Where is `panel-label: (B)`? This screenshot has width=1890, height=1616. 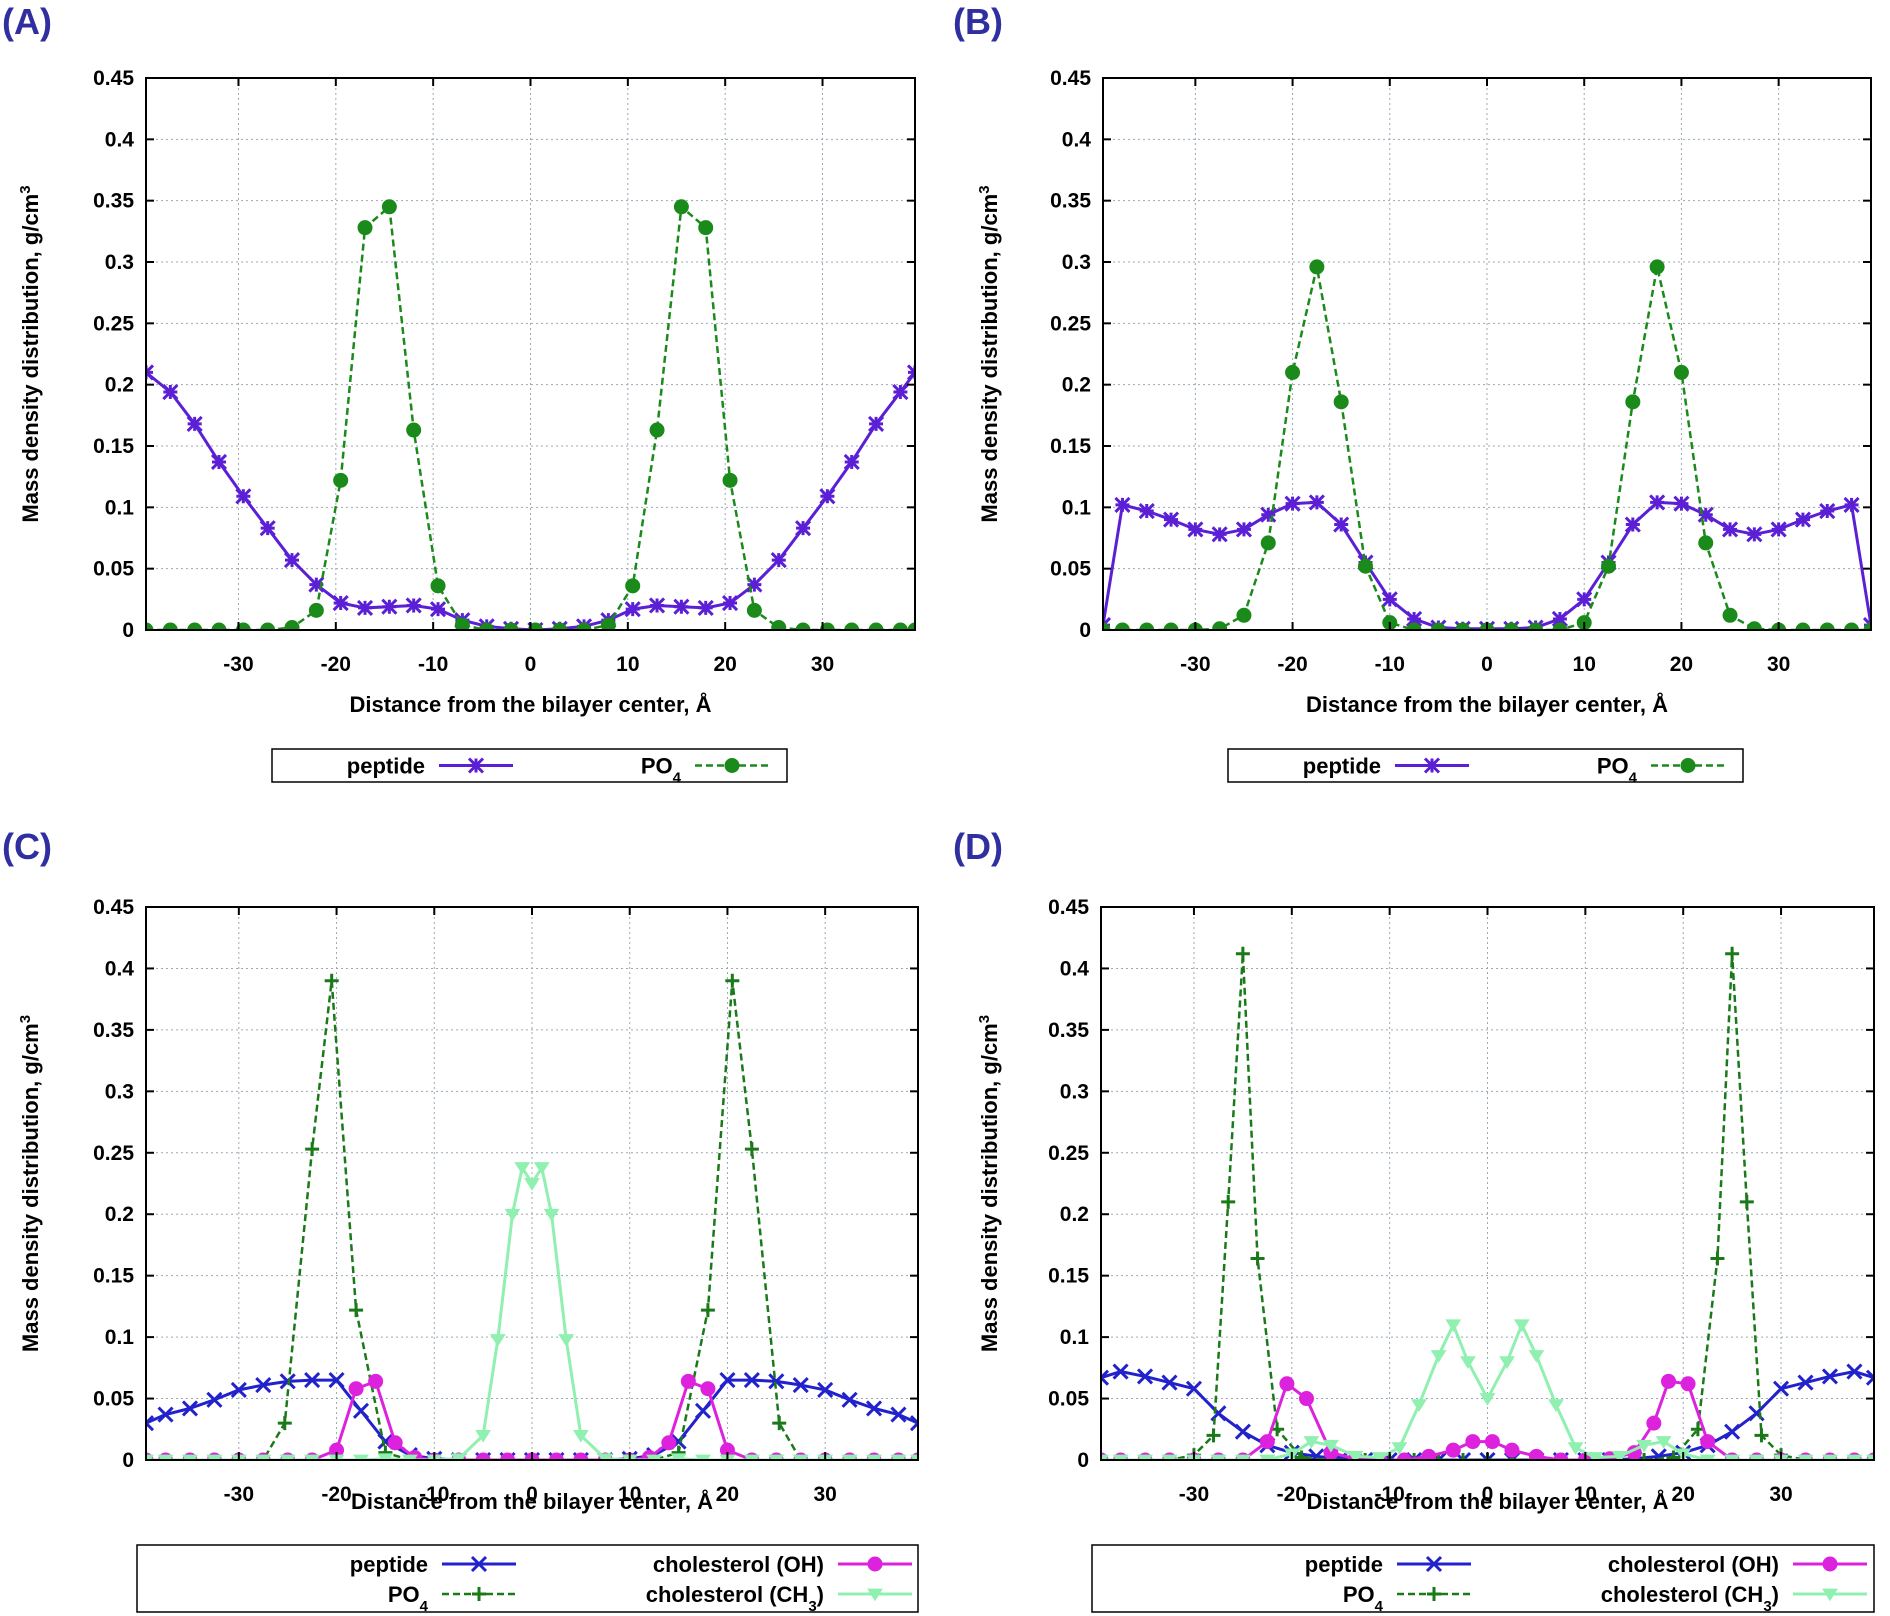 panel-label: (B) is located at coordinates (978, 21).